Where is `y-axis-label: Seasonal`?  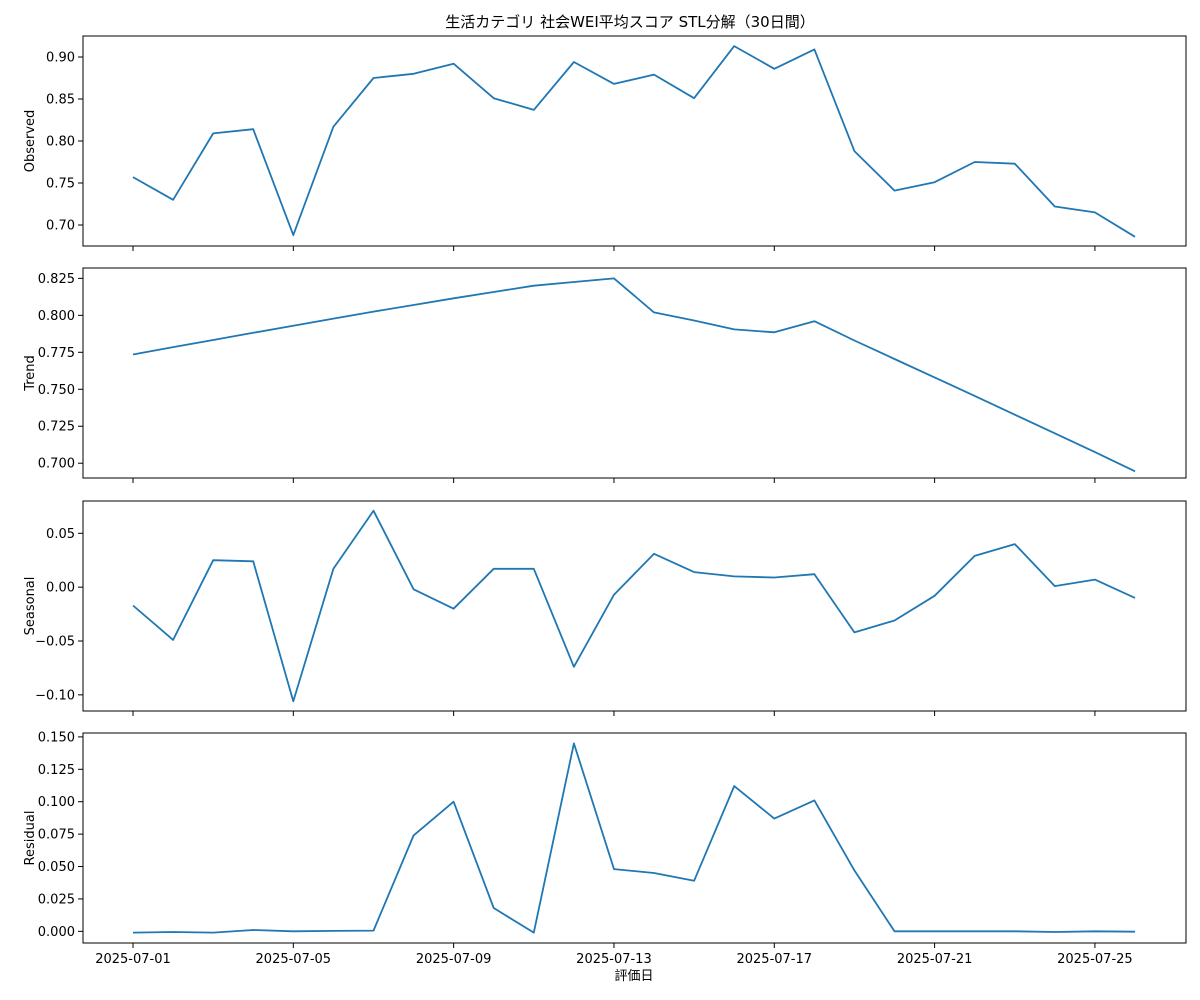
y-axis-label: Seasonal is located at coordinates (30, 606).